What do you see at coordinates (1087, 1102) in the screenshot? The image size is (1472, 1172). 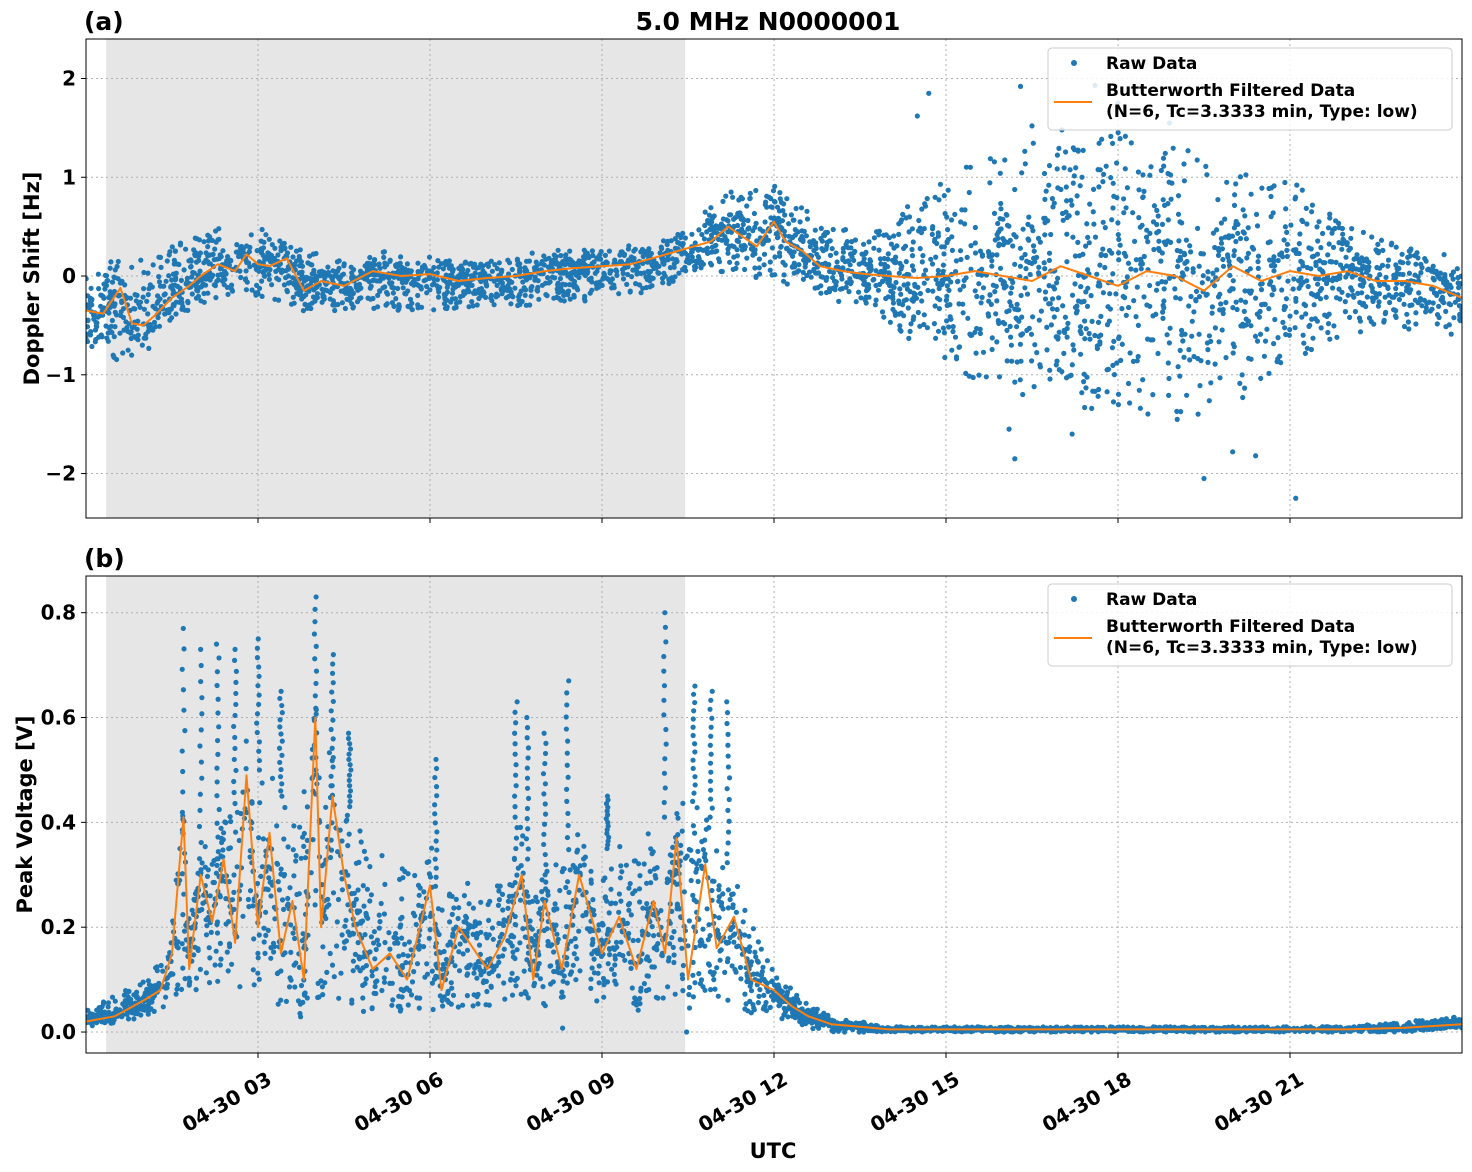 I see `x-tick-label: 04-30 18` at bounding box center [1087, 1102].